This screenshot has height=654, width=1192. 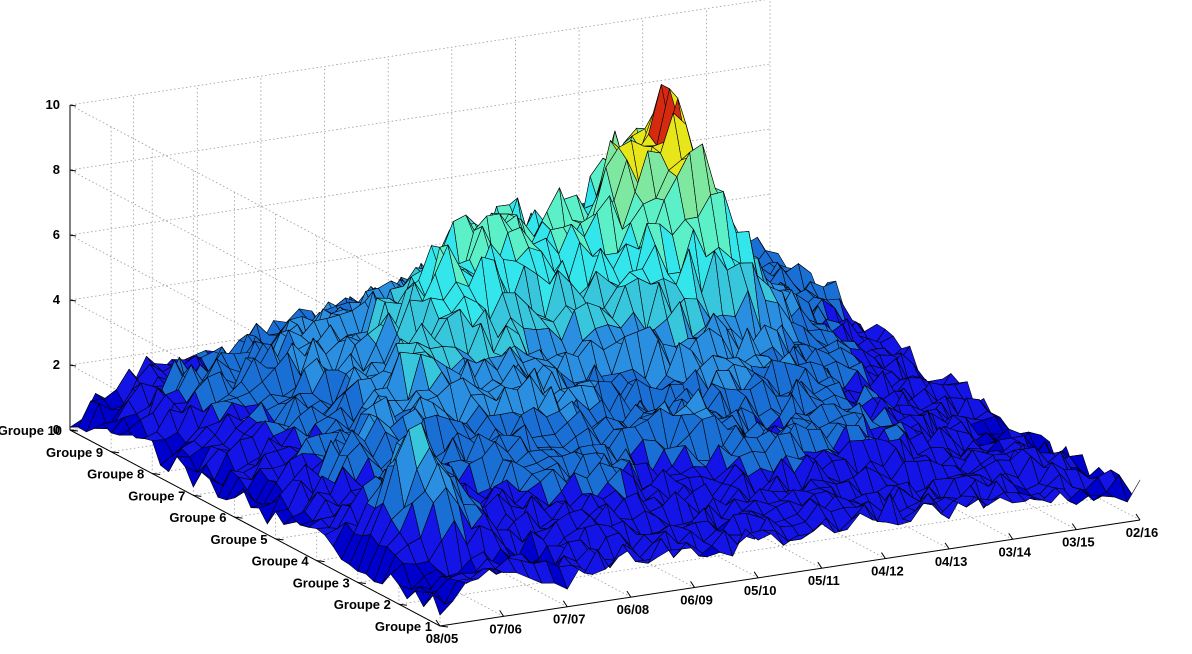 I want to click on z-tick-label: 8, so click(x=56, y=169).